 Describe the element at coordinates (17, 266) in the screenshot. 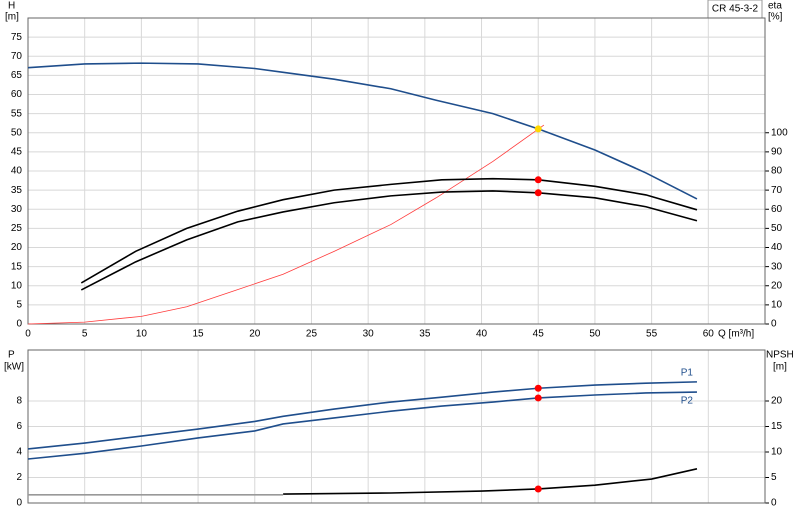

I see `y-tick-label: 15` at that location.